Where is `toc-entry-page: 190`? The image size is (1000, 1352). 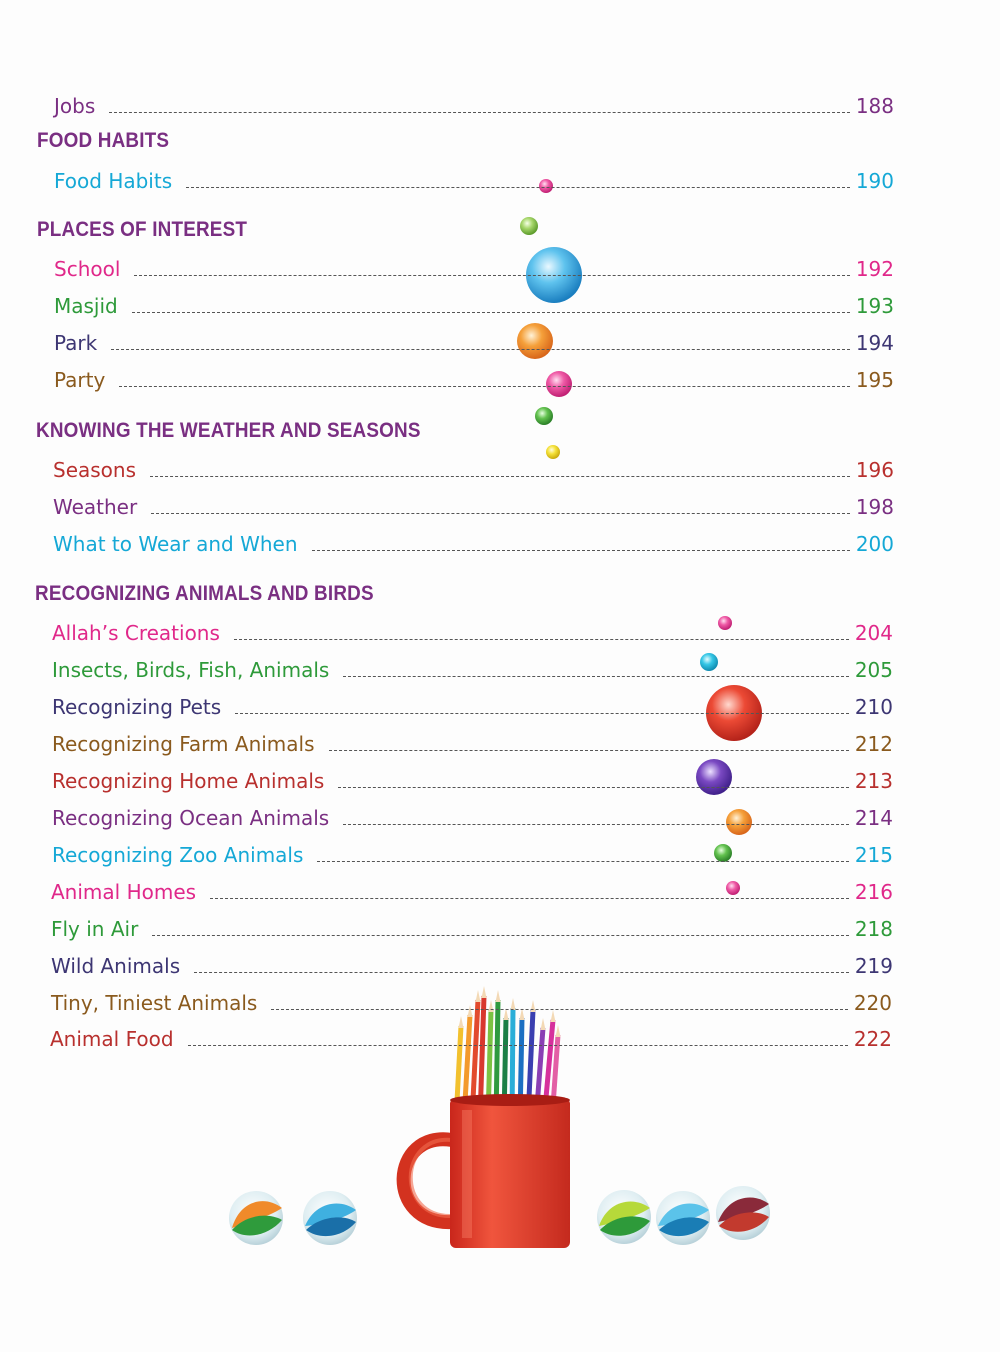 toc-entry-page: 190 is located at coordinates (874, 181).